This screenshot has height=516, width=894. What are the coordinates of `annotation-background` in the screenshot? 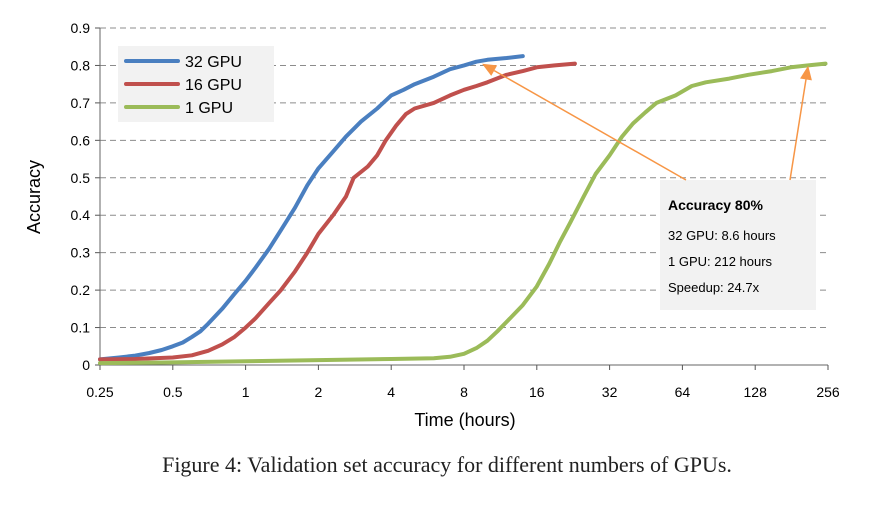 It's located at (738, 245).